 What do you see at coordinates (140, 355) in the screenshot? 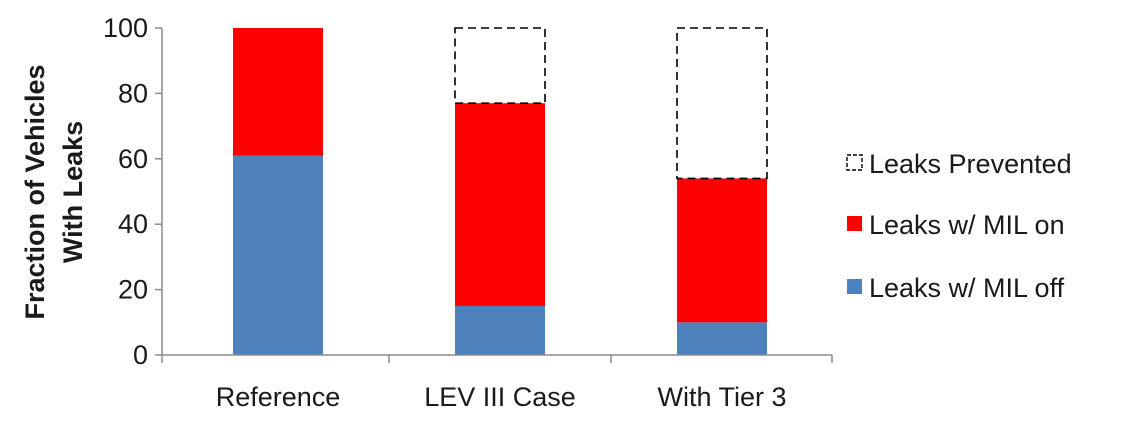
I see `y-tick-label: 0` at bounding box center [140, 355].